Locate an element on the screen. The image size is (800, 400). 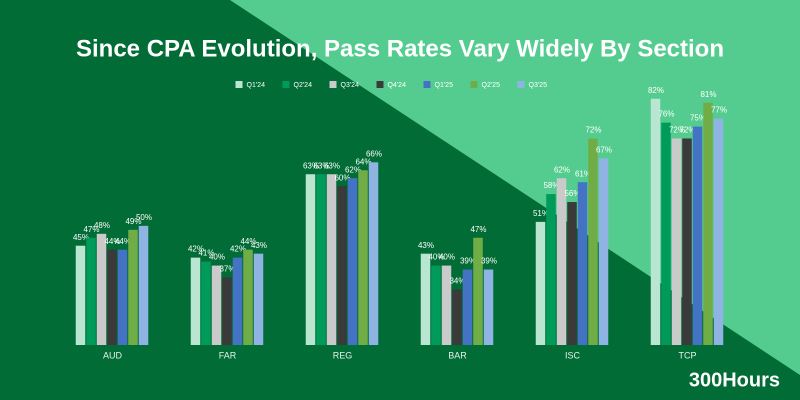
data-label: 51% is located at coordinates (541, 213).